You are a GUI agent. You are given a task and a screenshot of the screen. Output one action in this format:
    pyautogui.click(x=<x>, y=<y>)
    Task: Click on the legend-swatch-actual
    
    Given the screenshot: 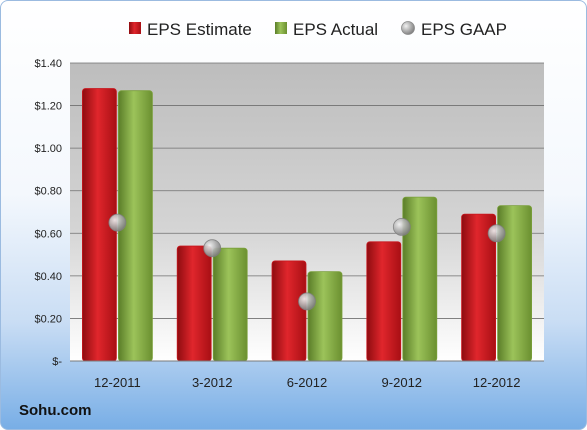 What is the action you would take?
    pyautogui.click(x=281, y=28)
    